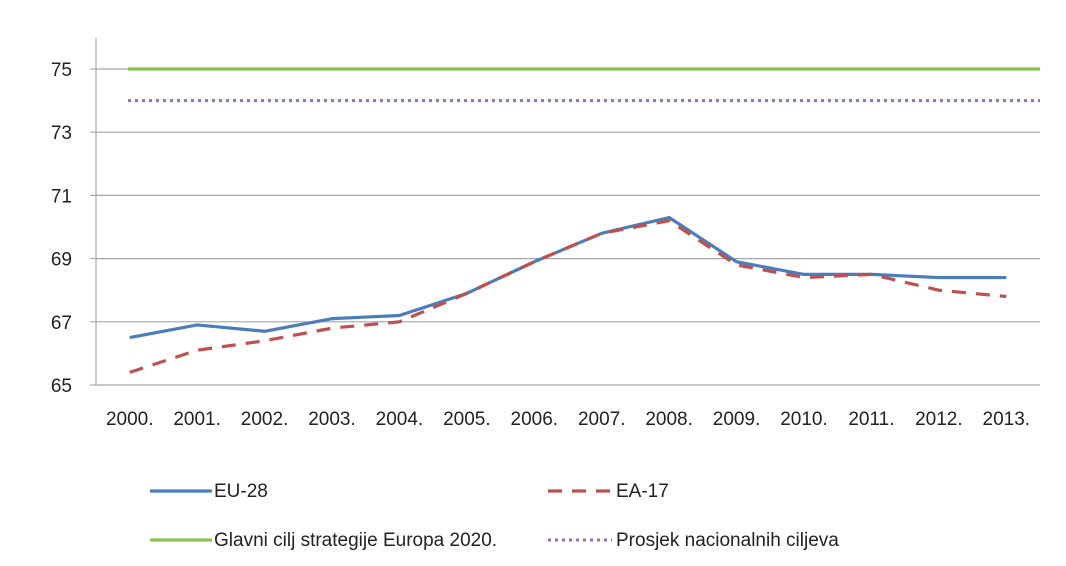 The width and height of the screenshot is (1066, 566). I want to click on y-tick-label: 73, so click(61, 133).